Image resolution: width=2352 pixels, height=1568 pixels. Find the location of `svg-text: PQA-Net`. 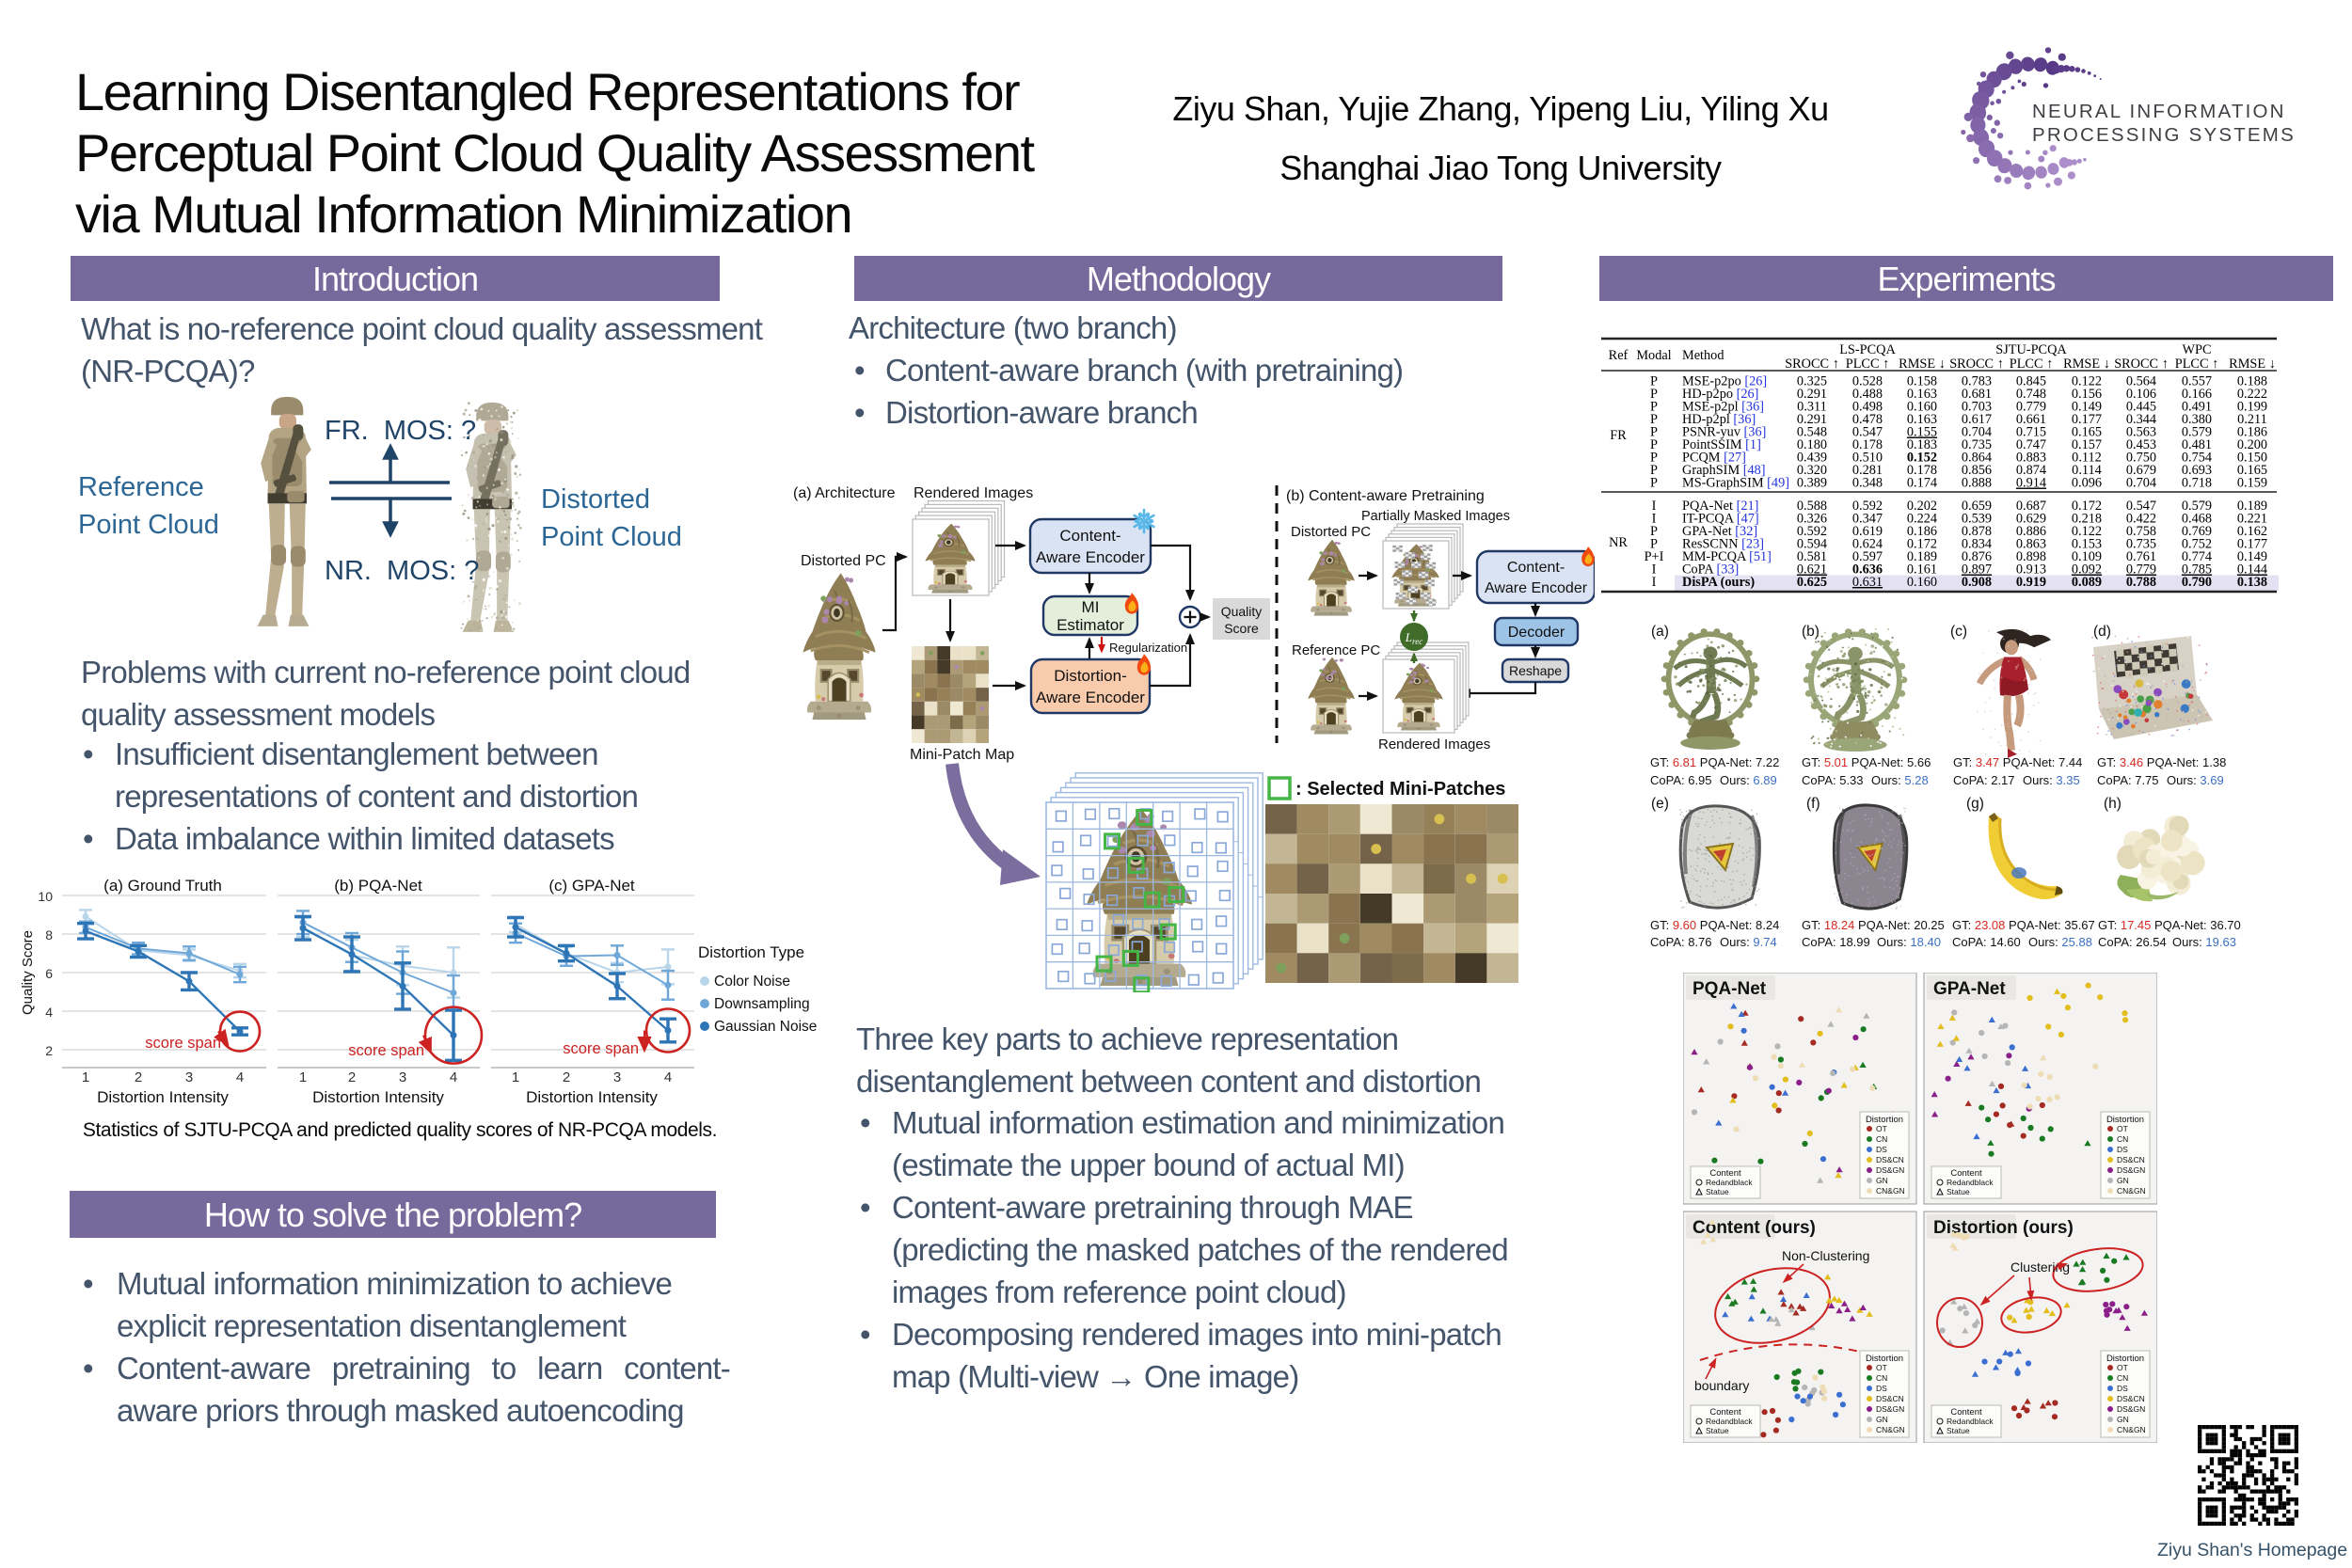

svg-text: PQA-Net is located at coordinates (1729, 989).